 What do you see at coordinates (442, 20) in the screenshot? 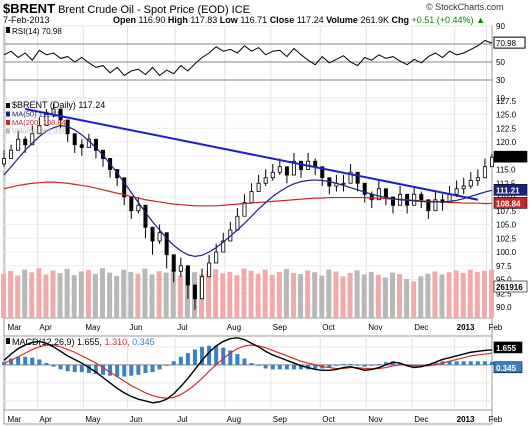
I see `change-value: +0.51 (+0.44%)` at bounding box center [442, 20].